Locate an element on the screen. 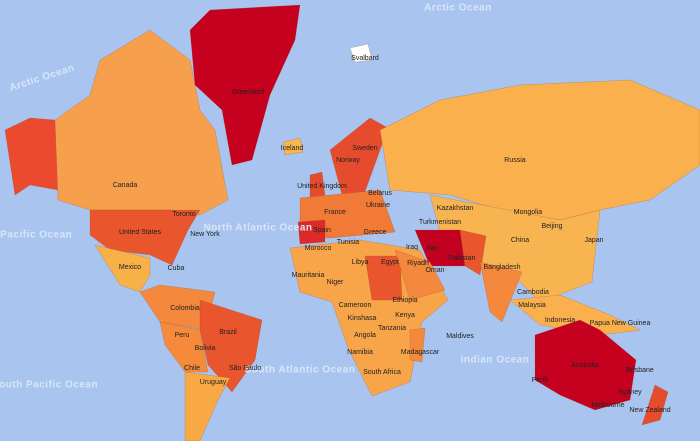 Image resolution: width=700 pixels, height=441 pixels. place-label: Mongolia is located at coordinates (528, 212).